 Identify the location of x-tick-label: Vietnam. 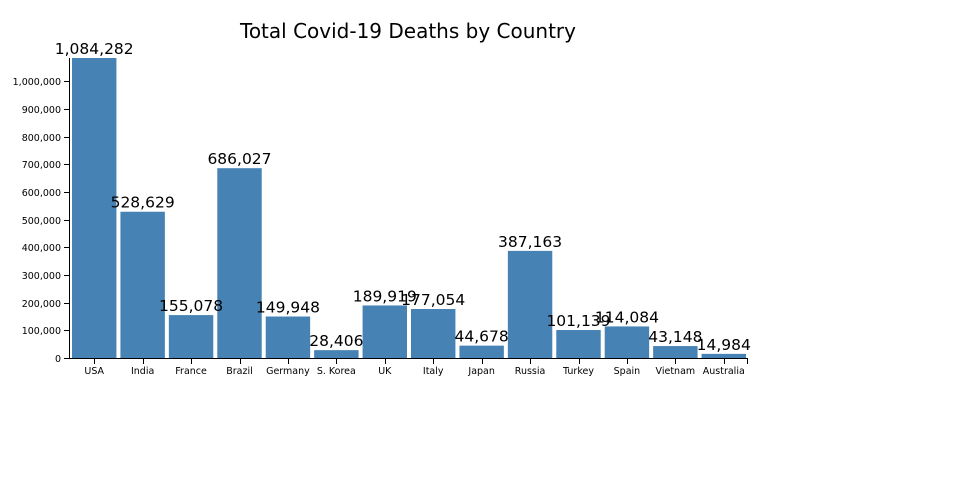
(676, 371).